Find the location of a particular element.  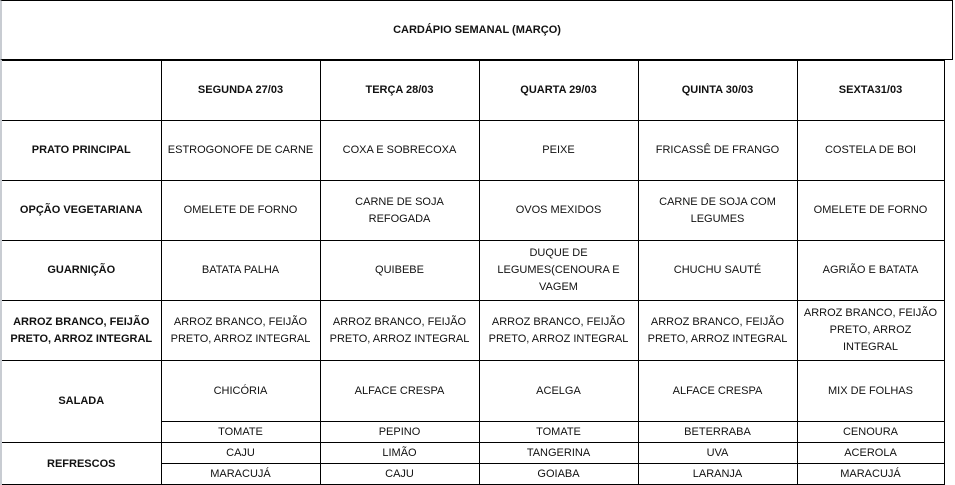

day-header: SEXTA31/03 is located at coordinates (870, 90).